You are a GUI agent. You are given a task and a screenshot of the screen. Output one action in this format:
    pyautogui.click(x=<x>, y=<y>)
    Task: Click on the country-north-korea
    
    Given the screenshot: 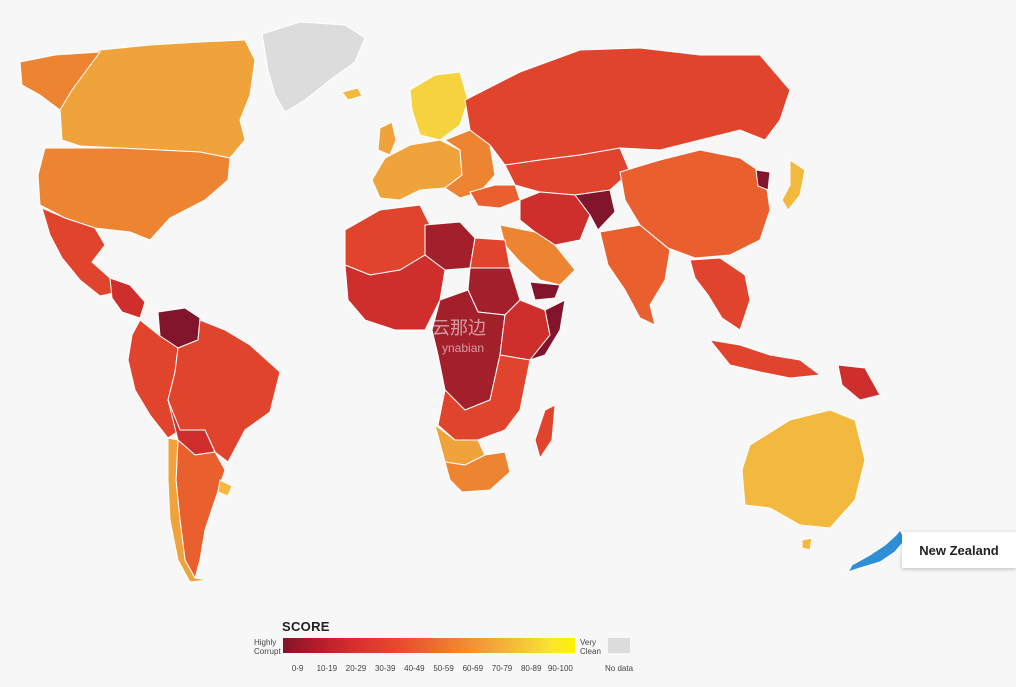 What is the action you would take?
    pyautogui.click(x=763, y=180)
    